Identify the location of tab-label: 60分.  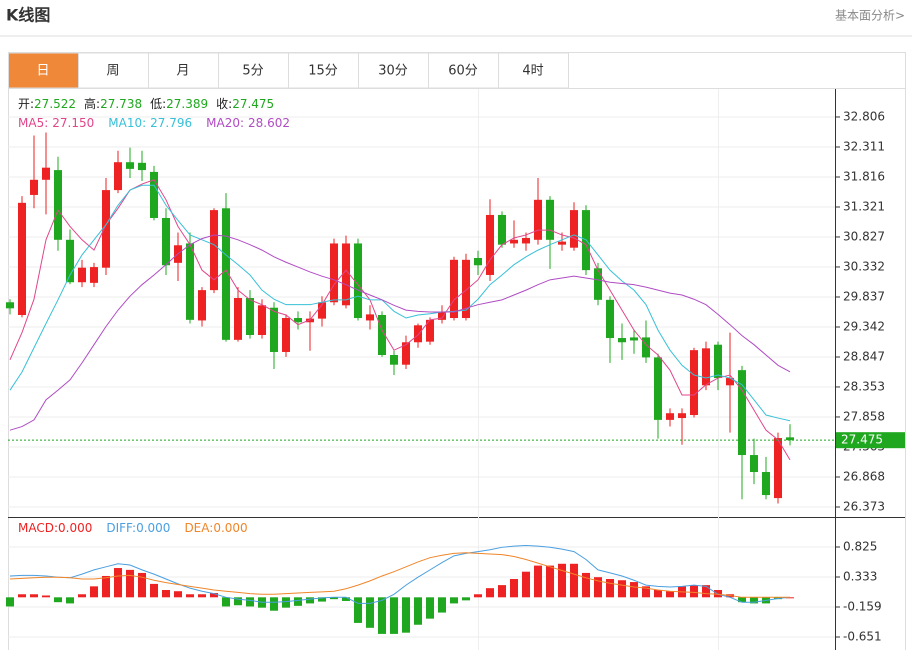
(463, 71).